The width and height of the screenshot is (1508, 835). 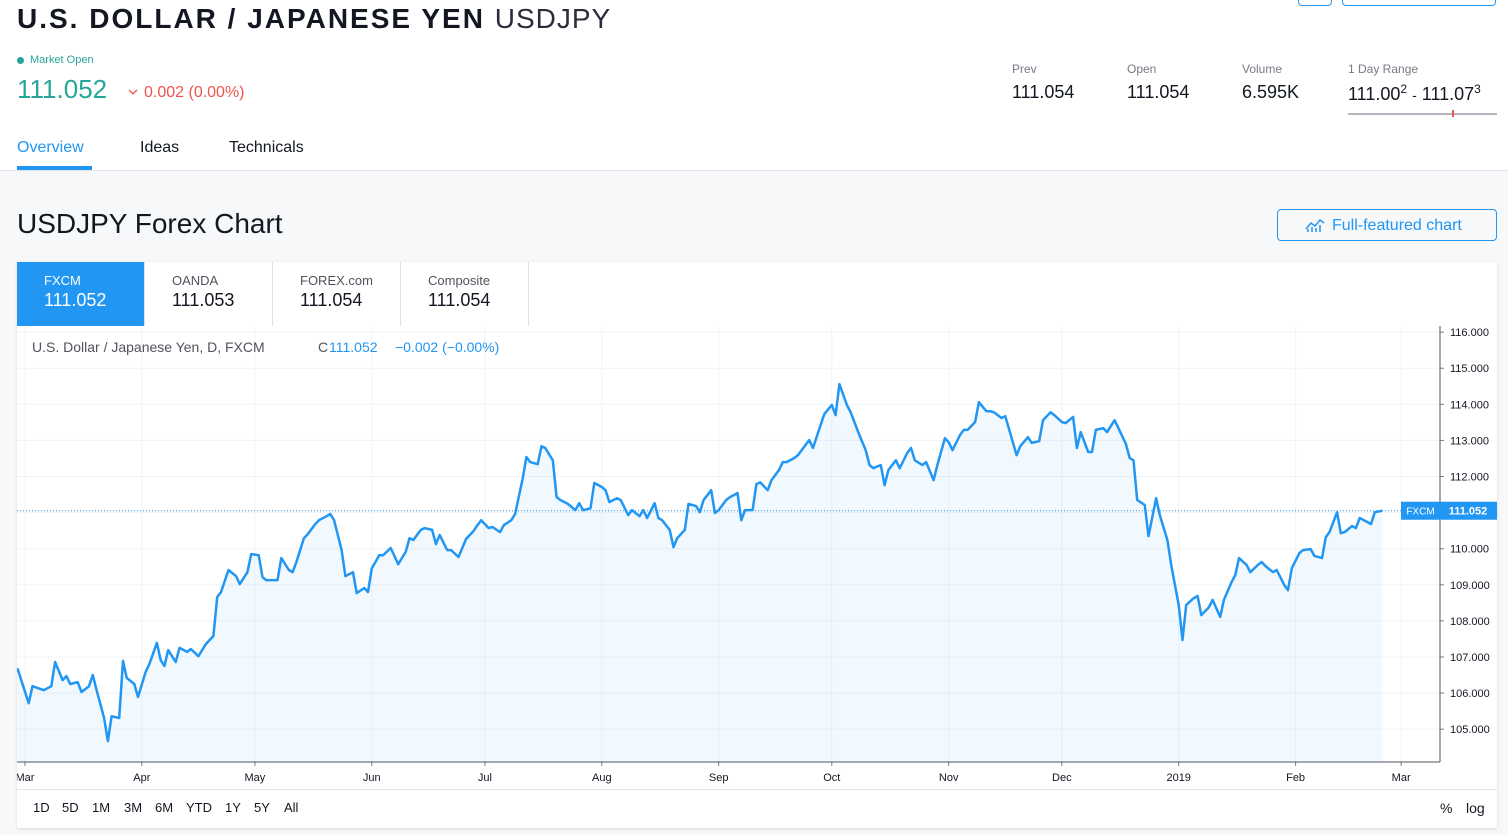 I want to click on x-tick-label: Nov, so click(x=949, y=778).